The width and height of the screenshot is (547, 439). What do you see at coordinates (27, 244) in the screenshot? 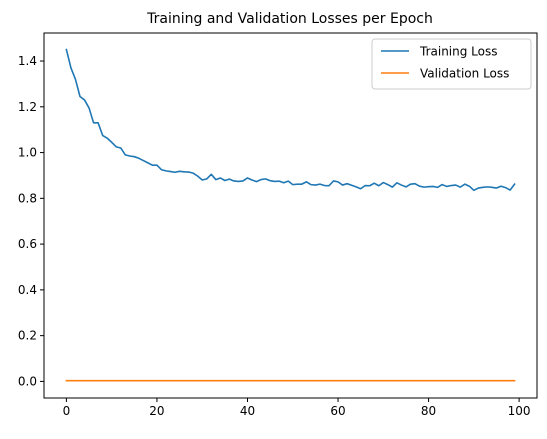
I see `y-tick-label: 0.6` at bounding box center [27, 244].